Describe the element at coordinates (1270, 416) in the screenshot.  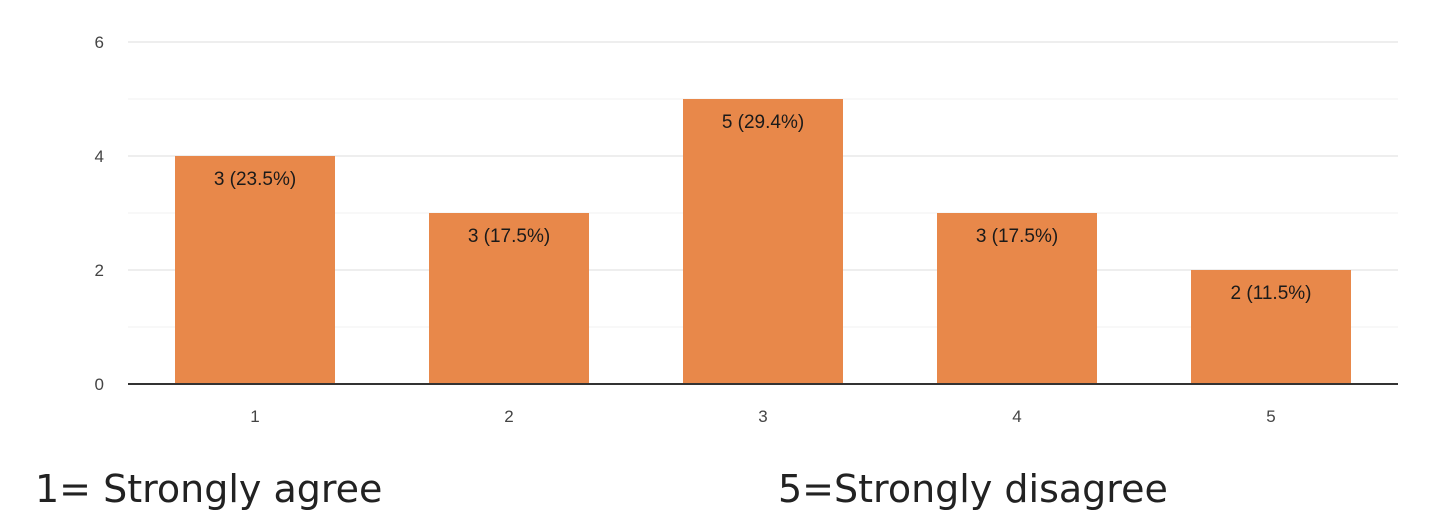
I see `x-tick-label: 5` at that location.